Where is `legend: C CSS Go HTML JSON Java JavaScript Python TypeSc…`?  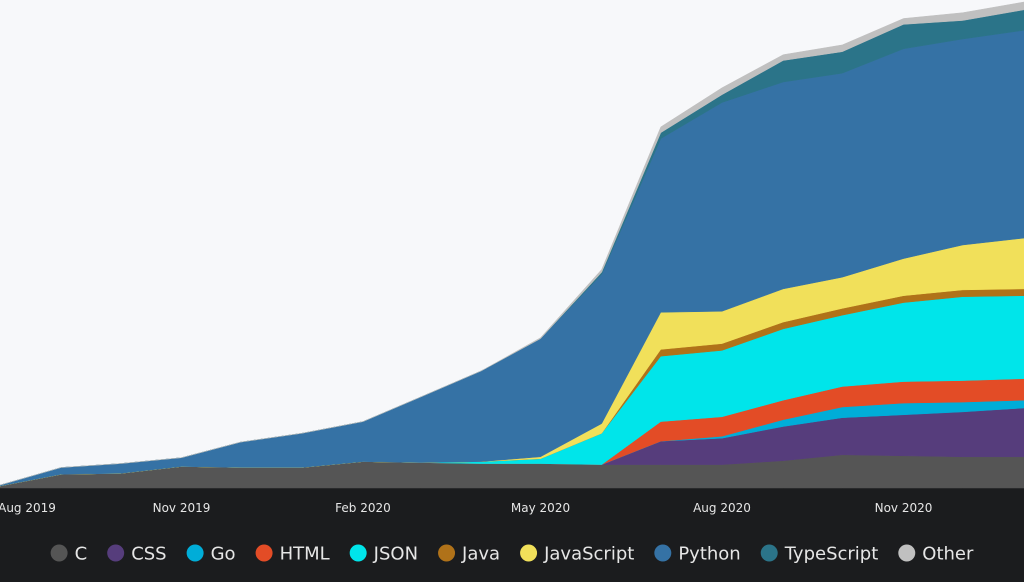
legend: C CSS Go HTML JSON Java JavaScript Python TypeSc… is located at coordinates (512, 554).